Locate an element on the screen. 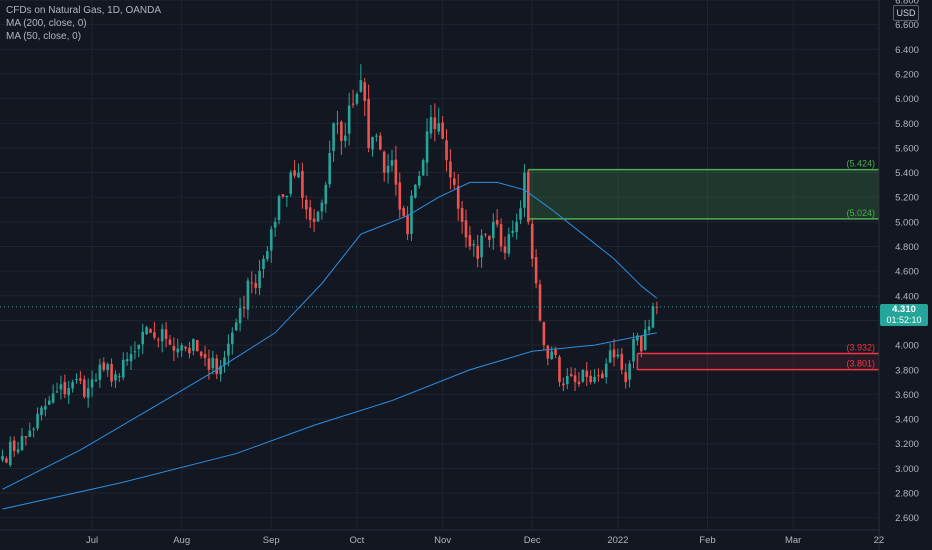  time-axis: Jul Aug Sep Oct Nov Dec 2022 Feb Mar 22 is located at coordinates (485, 540).